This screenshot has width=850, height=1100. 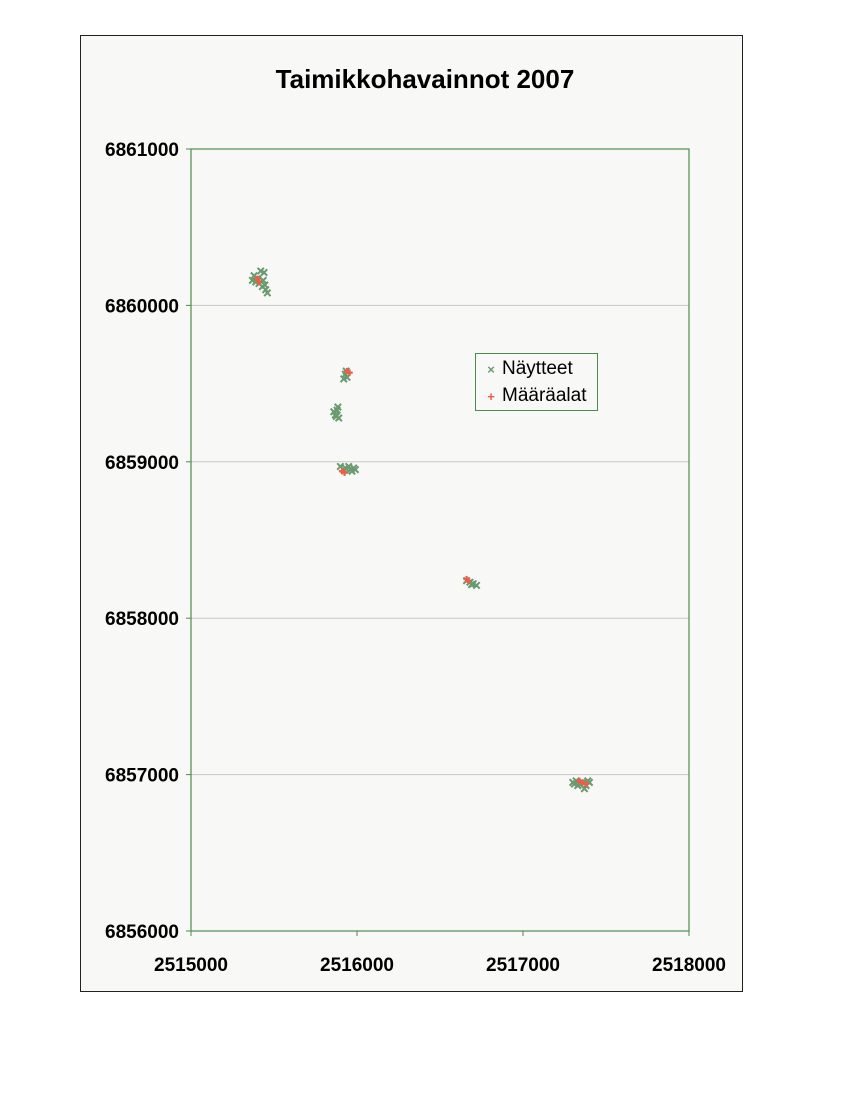 What do you see at coordinates (142, 463) in the screenshot?
I see `y-tick-label: 6859000` at bounding box center [142, 463].